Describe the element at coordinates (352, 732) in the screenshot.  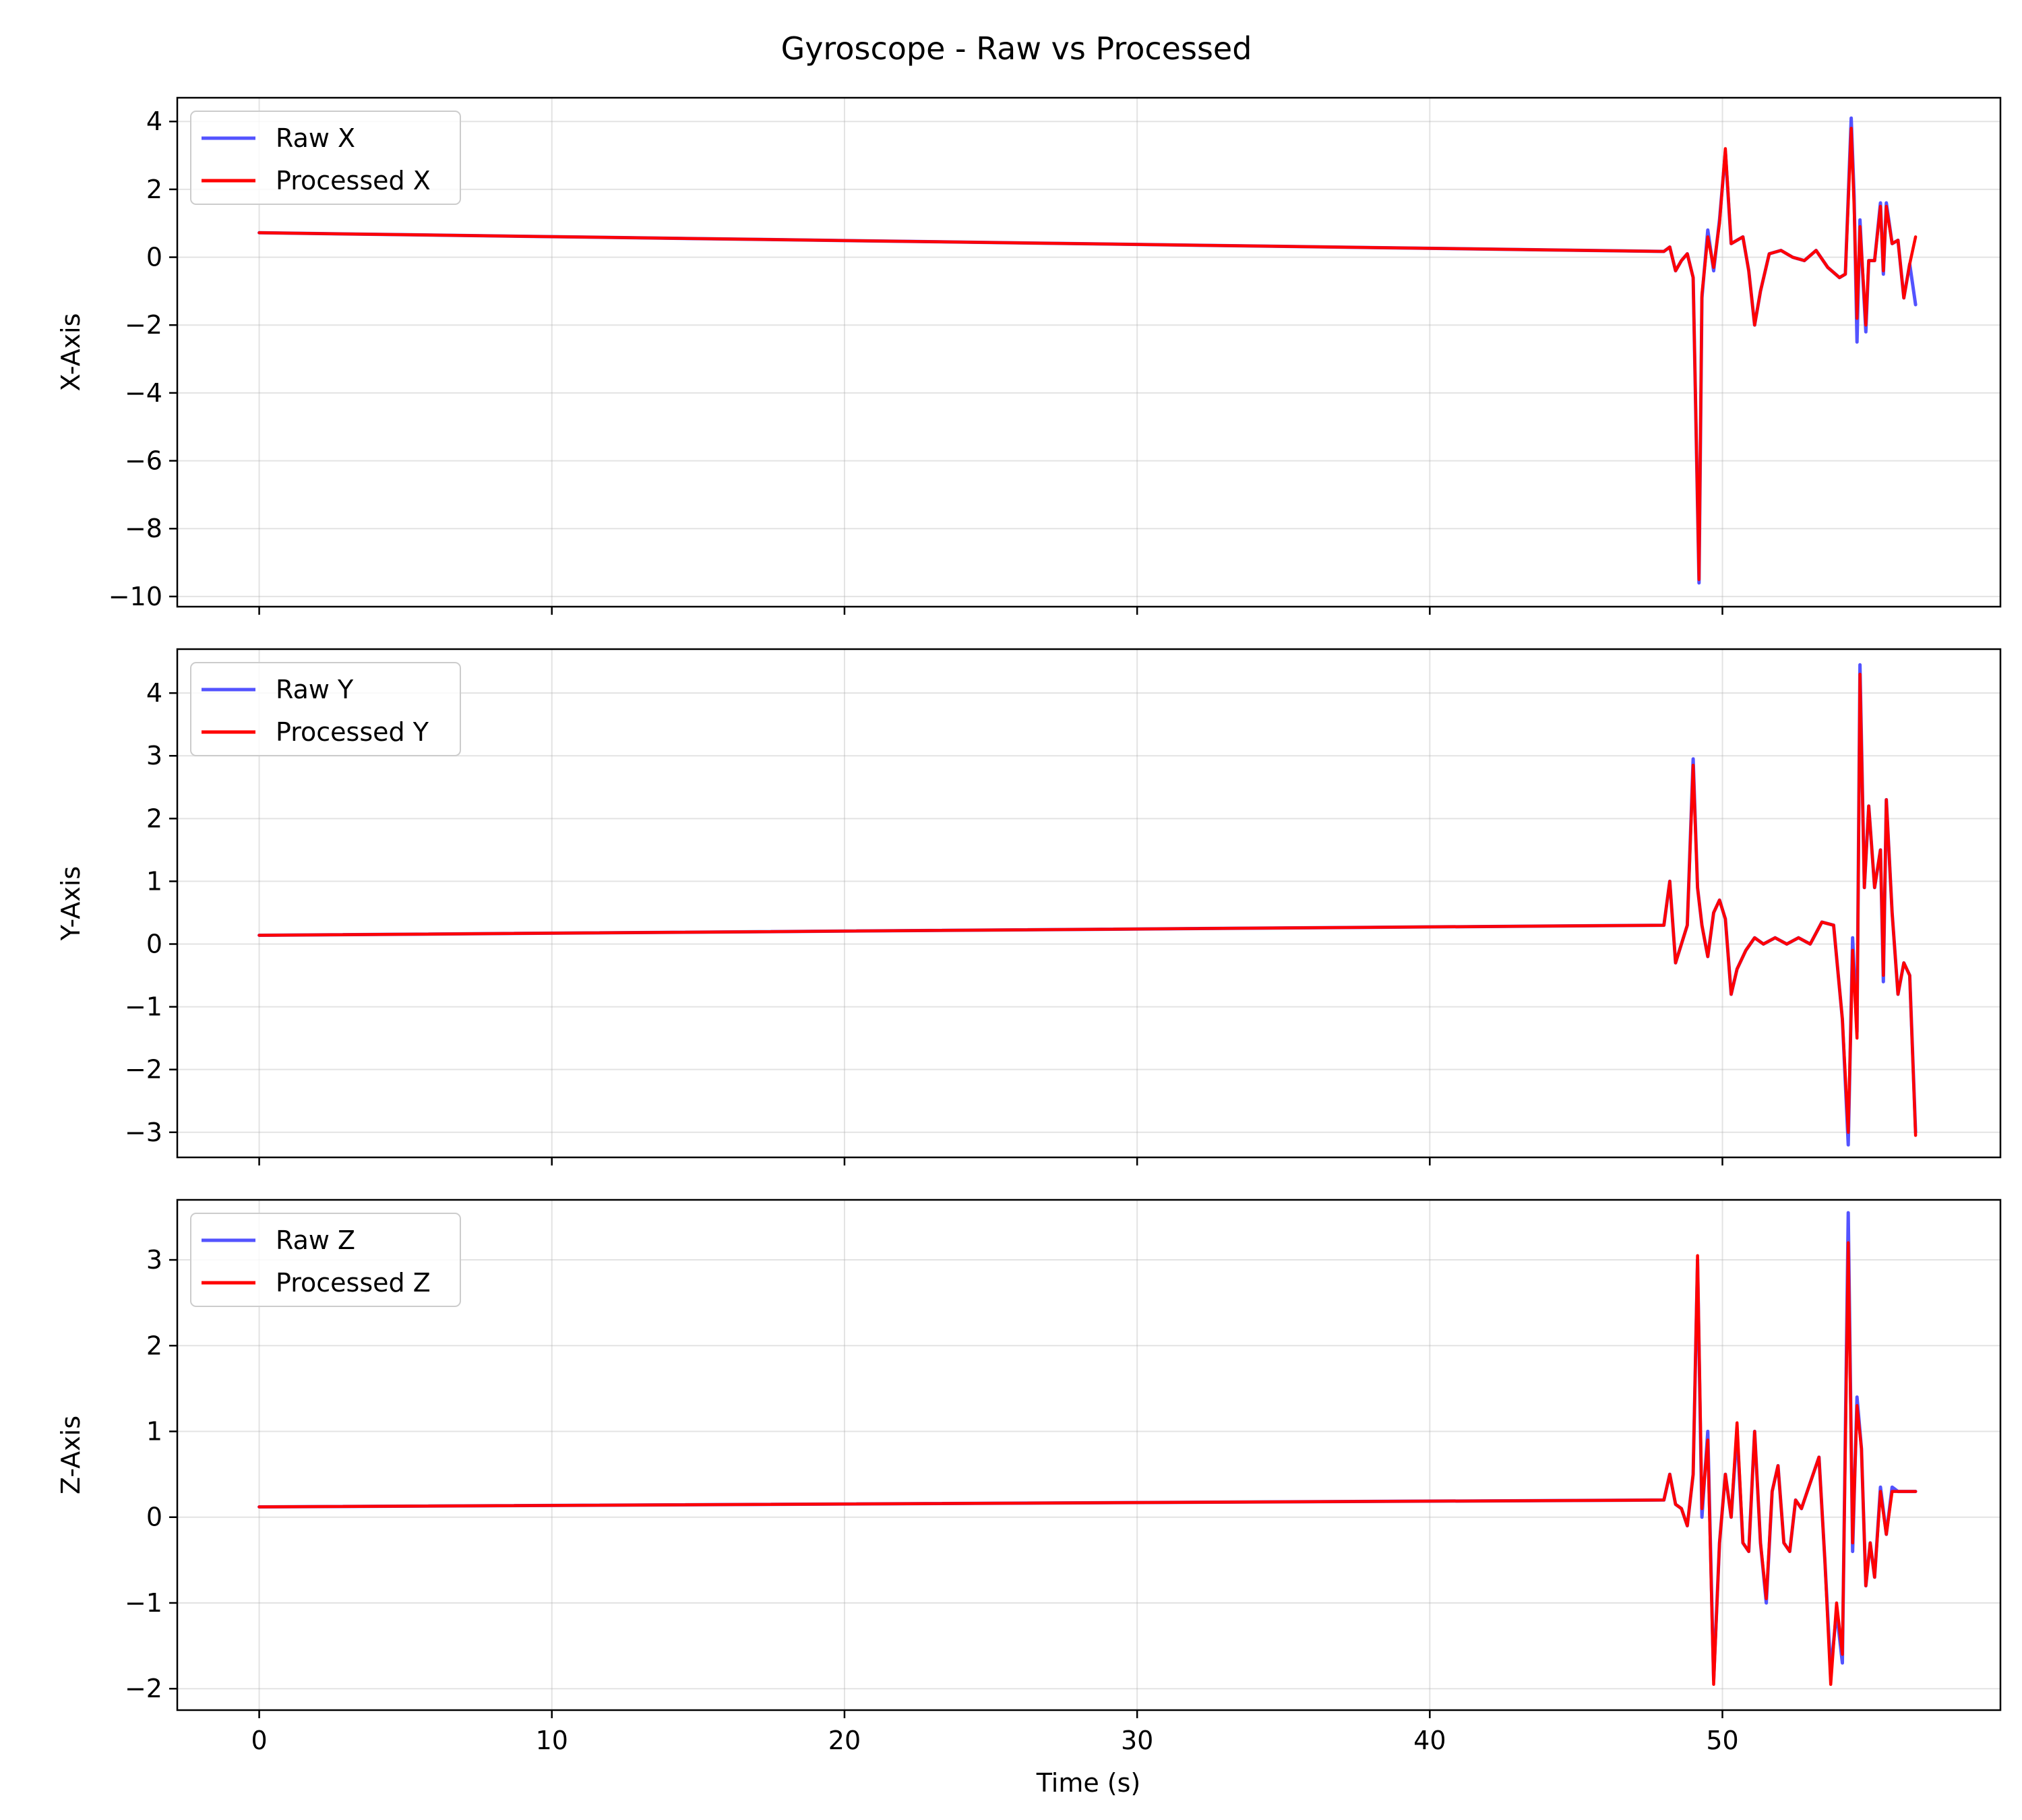
I see `legend-label: Processed Y` at that location.